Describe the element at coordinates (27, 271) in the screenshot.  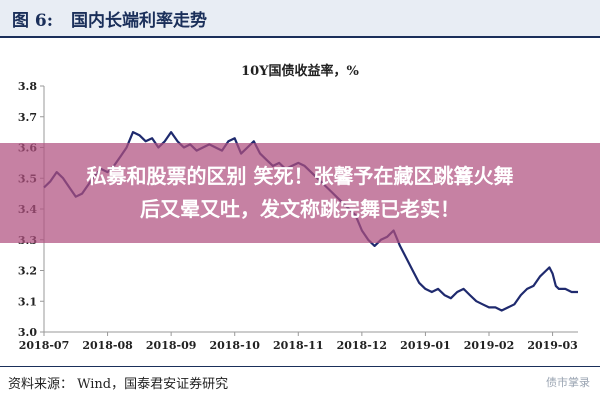
I see `y-tick-label: 3.2` at that location.